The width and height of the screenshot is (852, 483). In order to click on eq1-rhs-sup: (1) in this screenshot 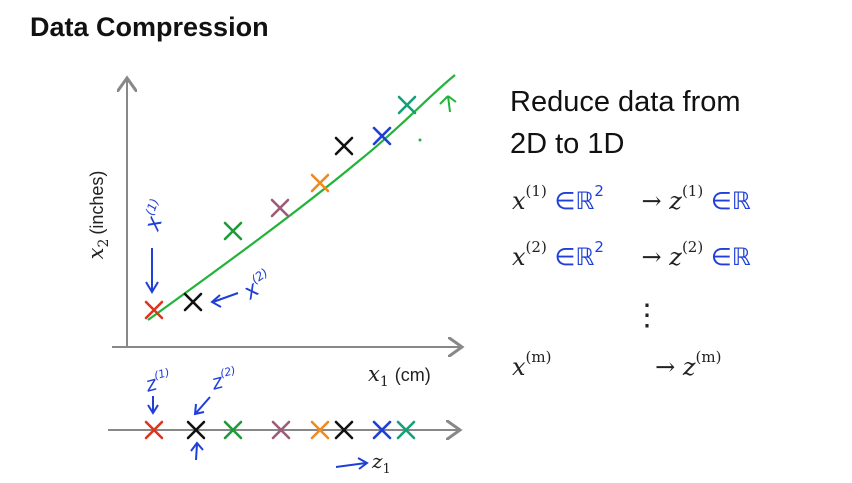, I will do `click(692, 191)`.